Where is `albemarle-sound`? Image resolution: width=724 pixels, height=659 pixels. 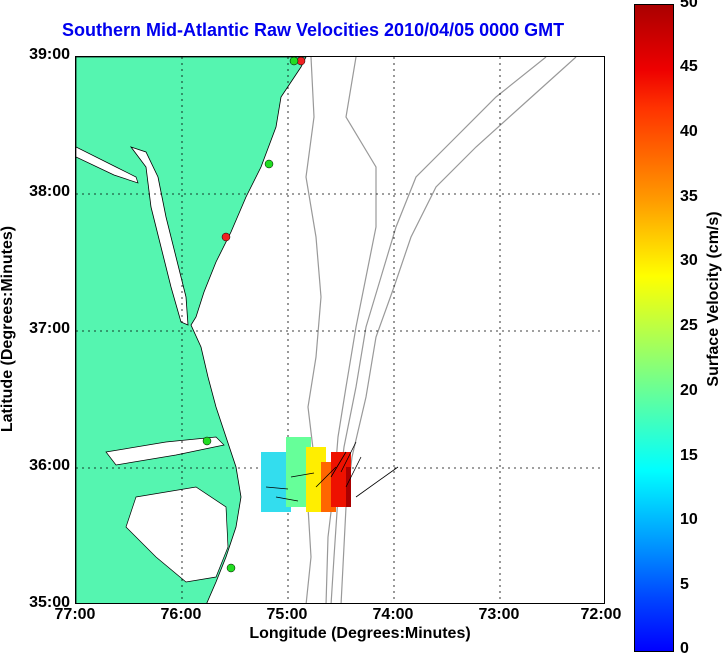
albemarle-sound is located at coordinates (165, 451).